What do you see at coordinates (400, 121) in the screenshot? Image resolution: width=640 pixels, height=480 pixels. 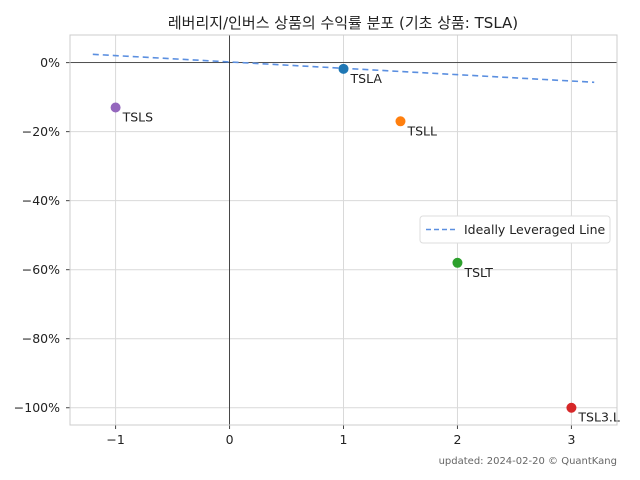 I see `data-point-tsll` at bounding box center [400, 121].